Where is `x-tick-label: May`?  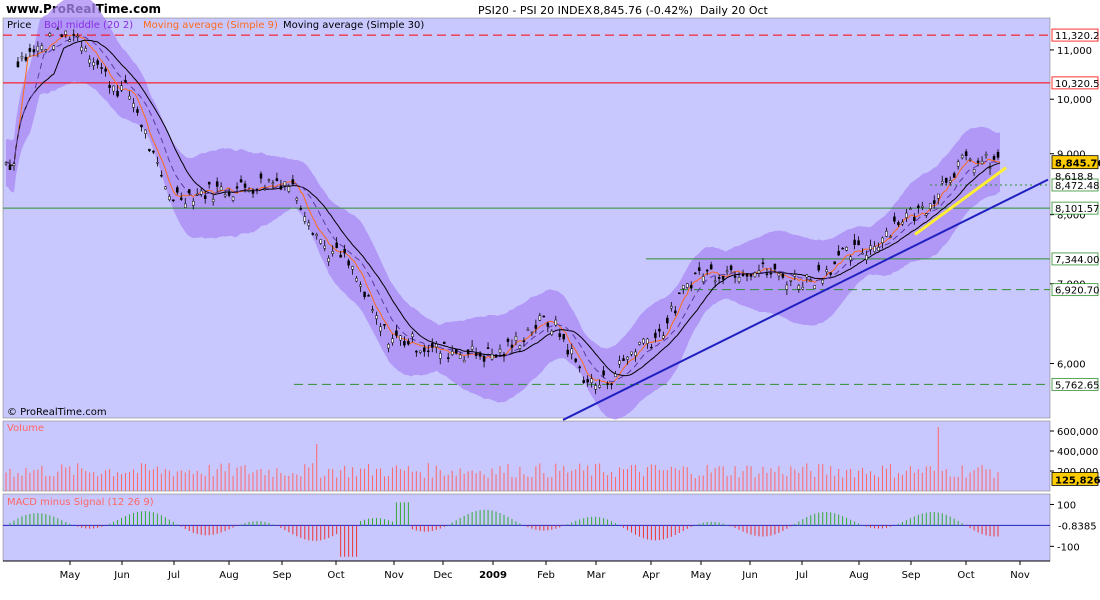
x-tick-label: May is located at coordinates (701, 575).